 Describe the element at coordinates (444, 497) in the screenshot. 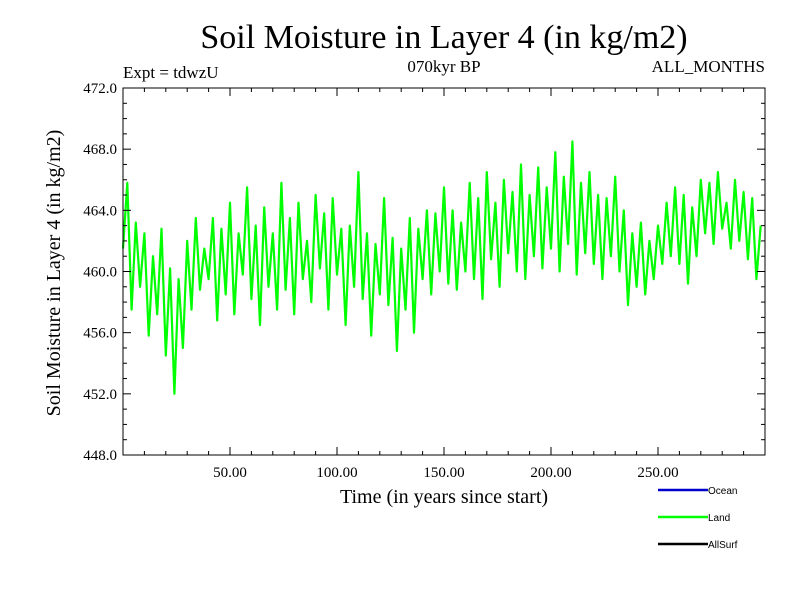

I see `x-axis-label: Time (in years since start)` at that location.